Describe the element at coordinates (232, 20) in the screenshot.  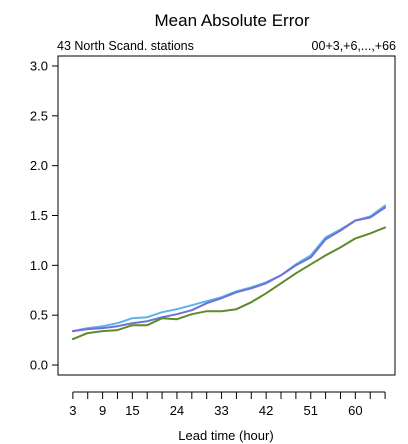
I see `chart-title: Mean Absolute Error` at that location.